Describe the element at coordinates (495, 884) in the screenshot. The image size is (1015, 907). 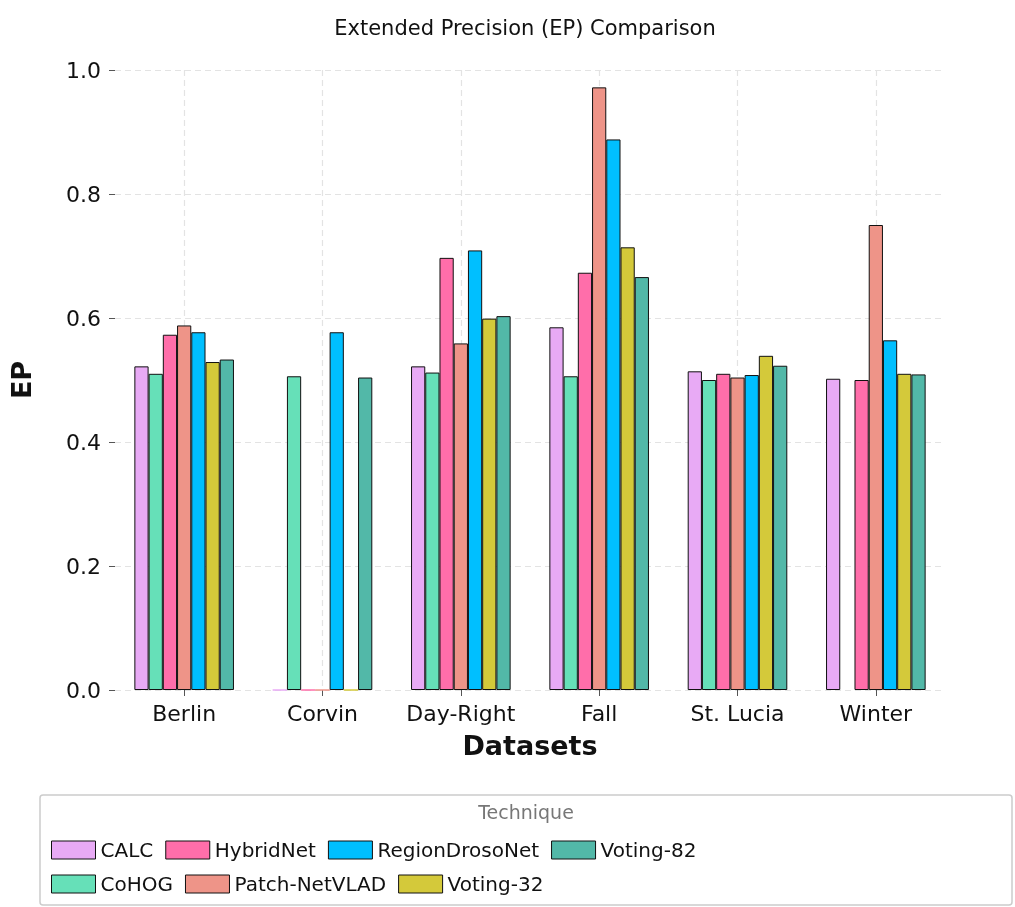
I see `legend-label: Voting-32` at that location.